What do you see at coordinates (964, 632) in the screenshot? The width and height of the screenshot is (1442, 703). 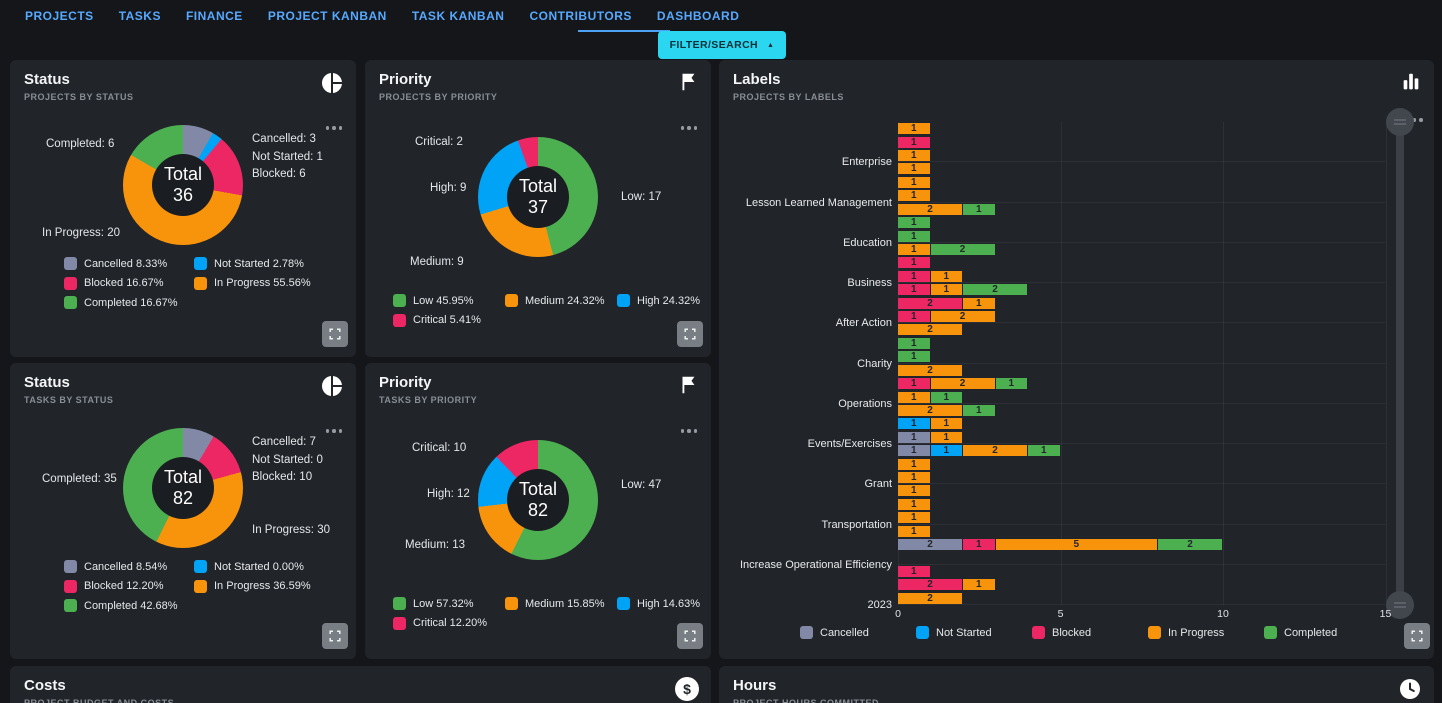 I see `legend-label: Not Started` at bounding box center [964, 632].